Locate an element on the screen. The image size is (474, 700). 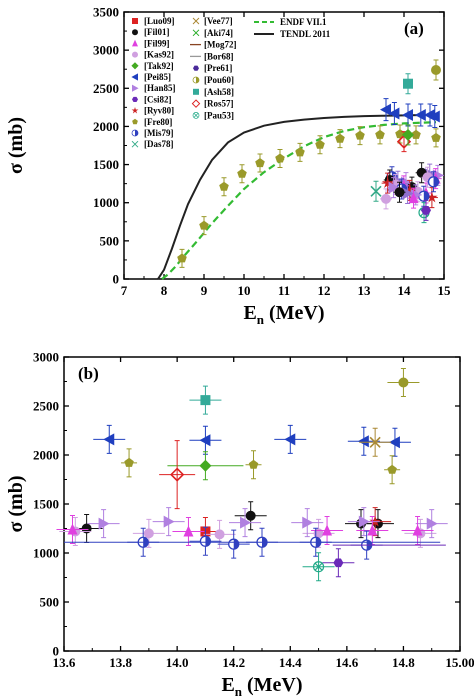
a-ytick-label: 2000 is located at coordinates (106, 126).